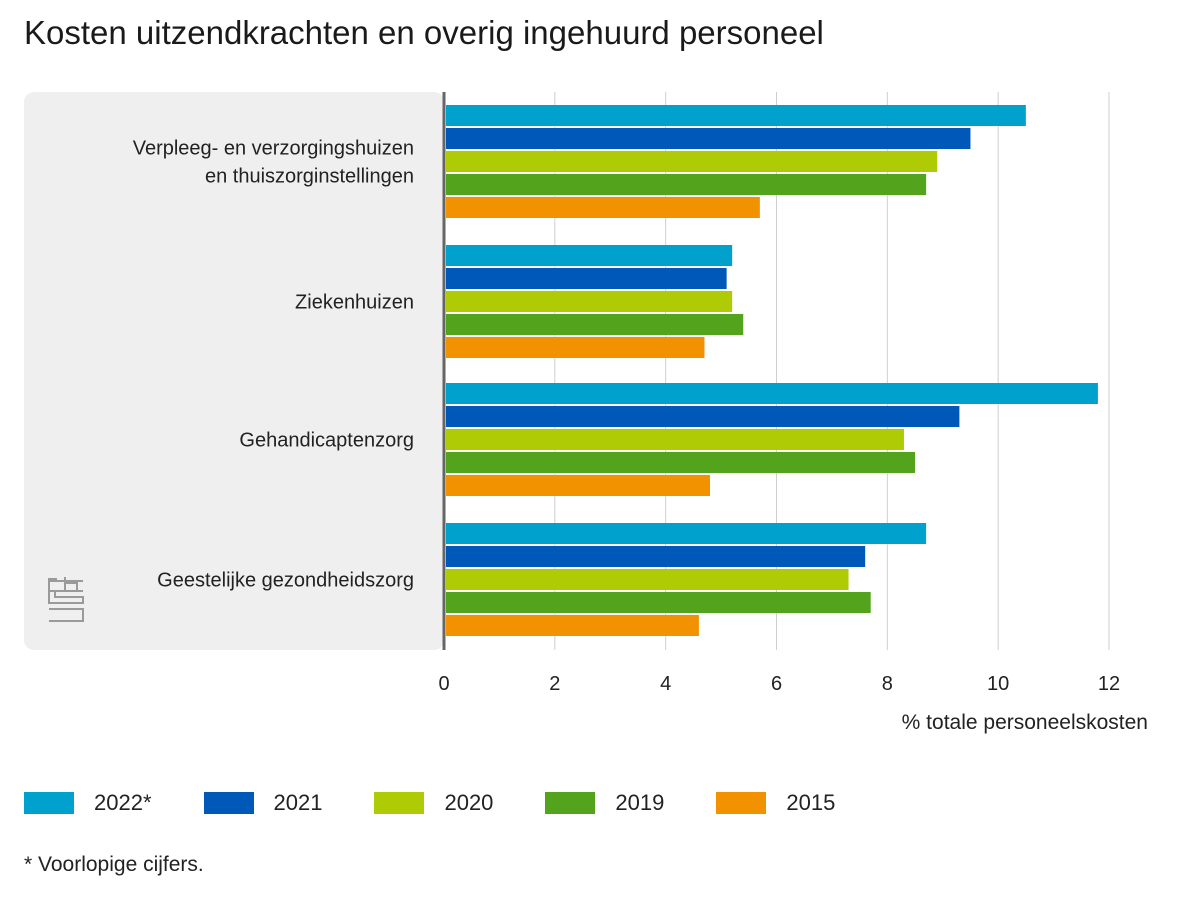 This screenshot has height=900, width=1200. What do you see at coordinates (433, 803) in the screenshot?
I see `legend-item: 2020` at bounding box center [433, 803].